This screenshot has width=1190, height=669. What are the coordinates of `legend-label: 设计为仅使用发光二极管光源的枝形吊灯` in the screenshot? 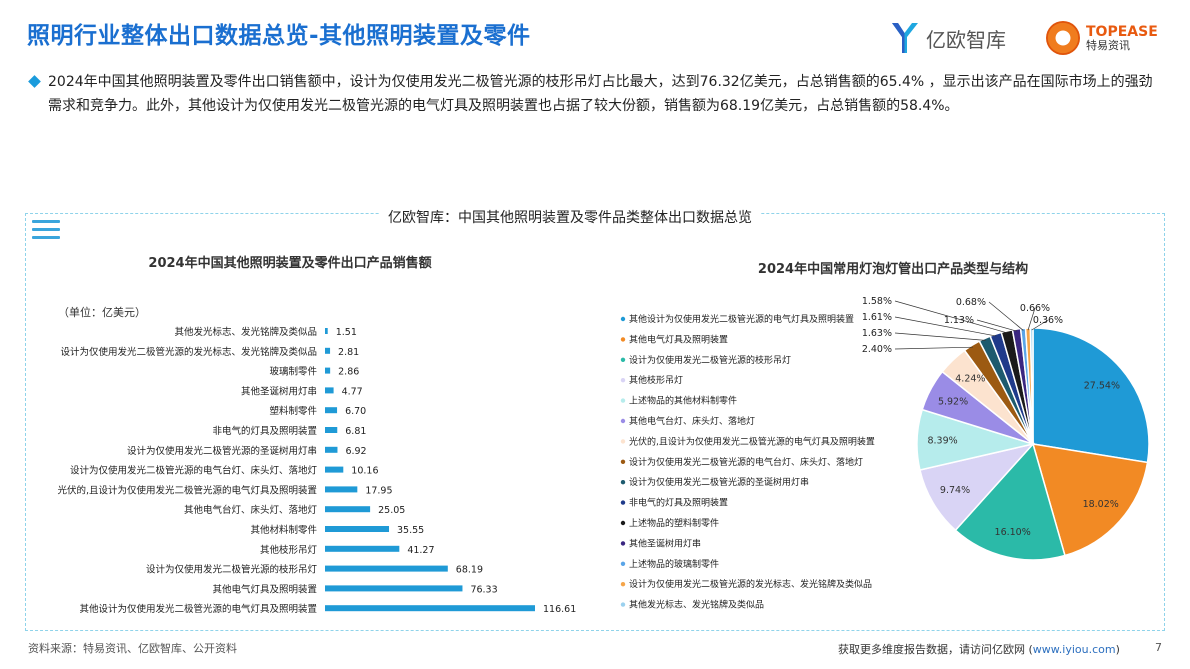 It's located at (710, 360).